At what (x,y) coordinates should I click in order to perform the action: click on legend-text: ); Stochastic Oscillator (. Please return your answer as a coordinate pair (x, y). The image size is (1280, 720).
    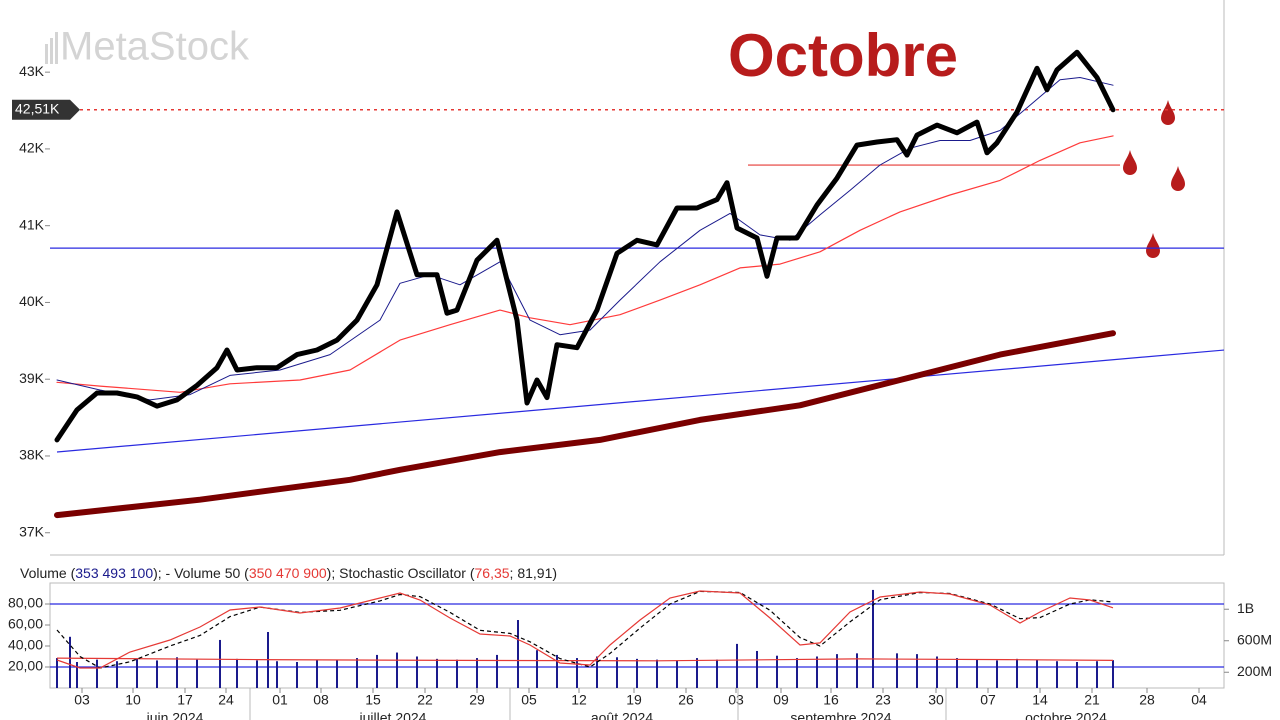
    Looking at the image, I should click on (401, 573).